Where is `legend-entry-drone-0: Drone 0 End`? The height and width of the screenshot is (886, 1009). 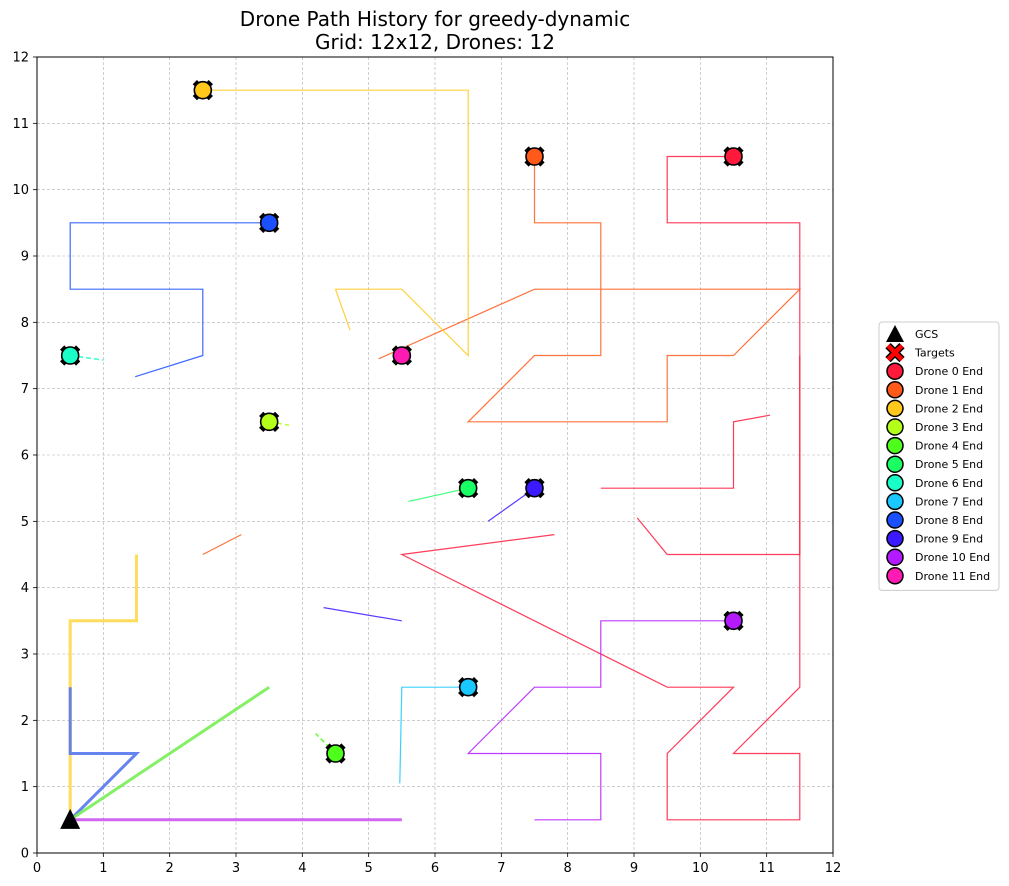
legend-entry-drone-0: Drone 0 End is located at coordinates (934, 371).